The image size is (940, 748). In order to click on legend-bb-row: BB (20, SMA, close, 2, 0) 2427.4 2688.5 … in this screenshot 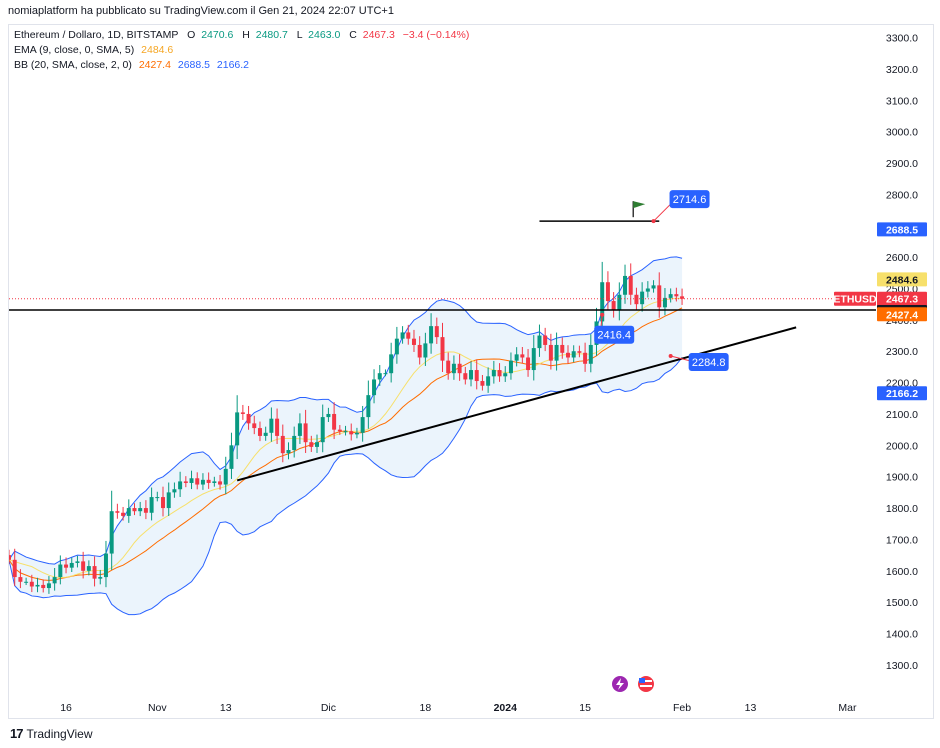, I will do `click(241, 65)`.